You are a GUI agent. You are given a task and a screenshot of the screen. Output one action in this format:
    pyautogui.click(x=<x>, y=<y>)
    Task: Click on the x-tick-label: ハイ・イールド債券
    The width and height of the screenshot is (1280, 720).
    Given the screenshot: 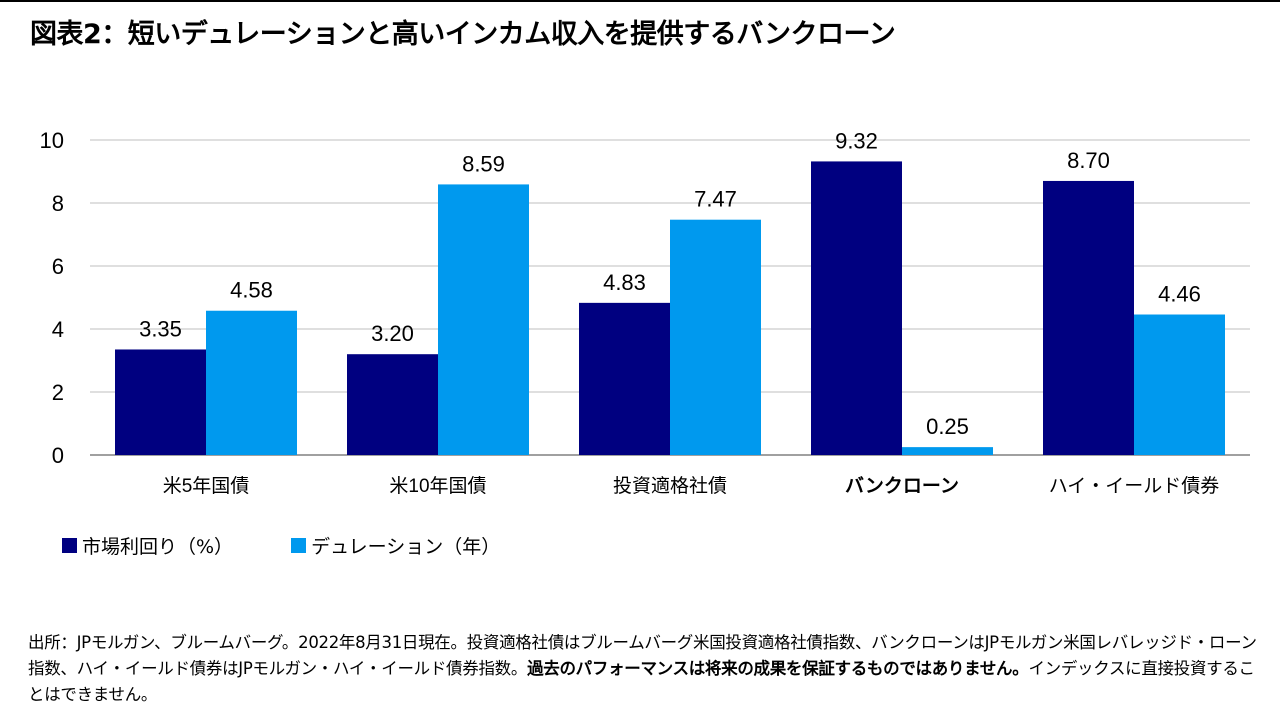 What is the action you would take?
    pyautogui.click(x=1134, y=486)
    